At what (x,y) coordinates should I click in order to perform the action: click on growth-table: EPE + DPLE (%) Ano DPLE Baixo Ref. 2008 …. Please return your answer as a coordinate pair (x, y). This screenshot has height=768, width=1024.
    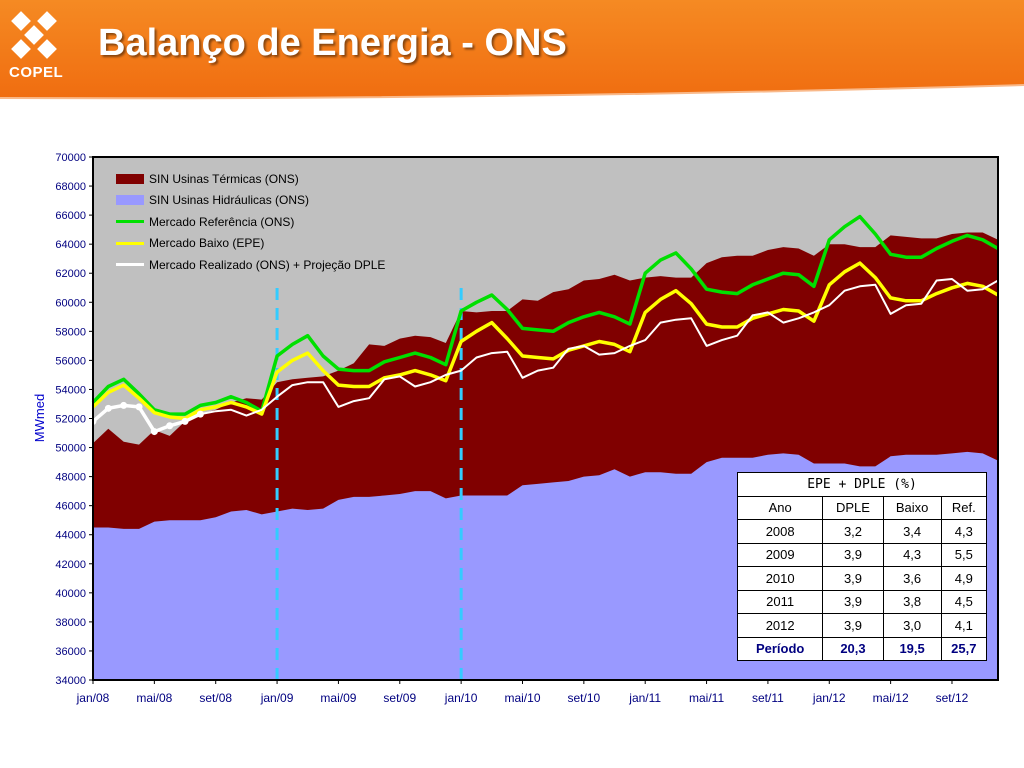
    Looking at the image, I should click on (862, 566).